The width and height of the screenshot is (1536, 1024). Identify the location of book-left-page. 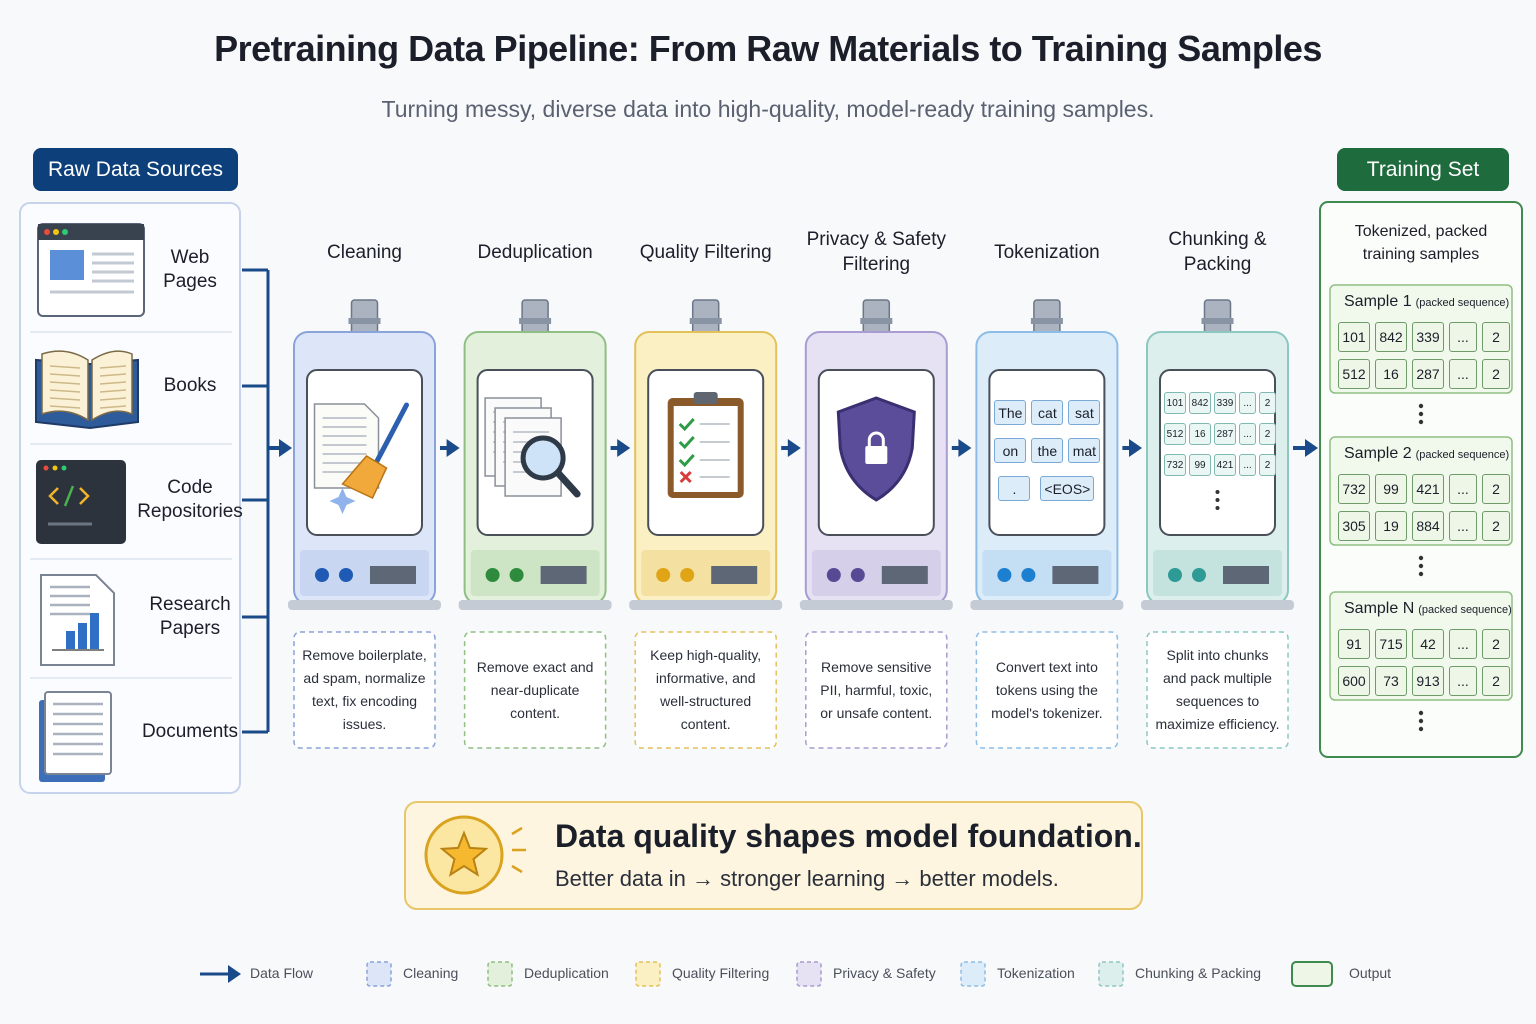
(65, 386).